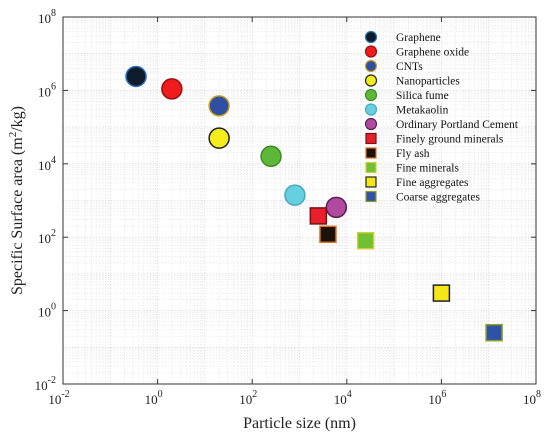 Image resolution: width=550 pixels, height=437 pixels. I want to click on y-tick-label: 10⁴, so click(47, 164).